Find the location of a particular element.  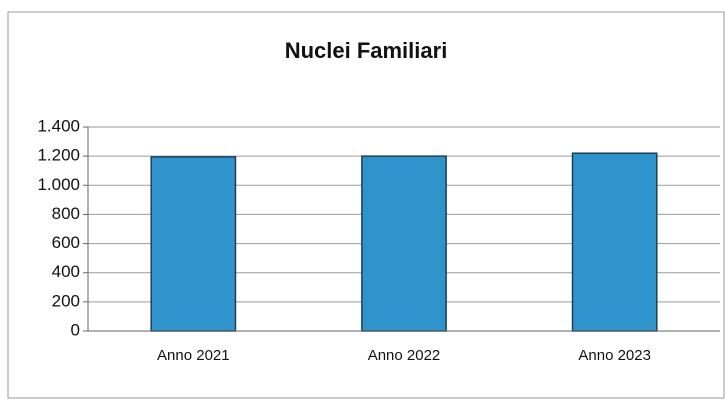

chart-title: Nuclei Familiari is located at coordinates (366, 50).